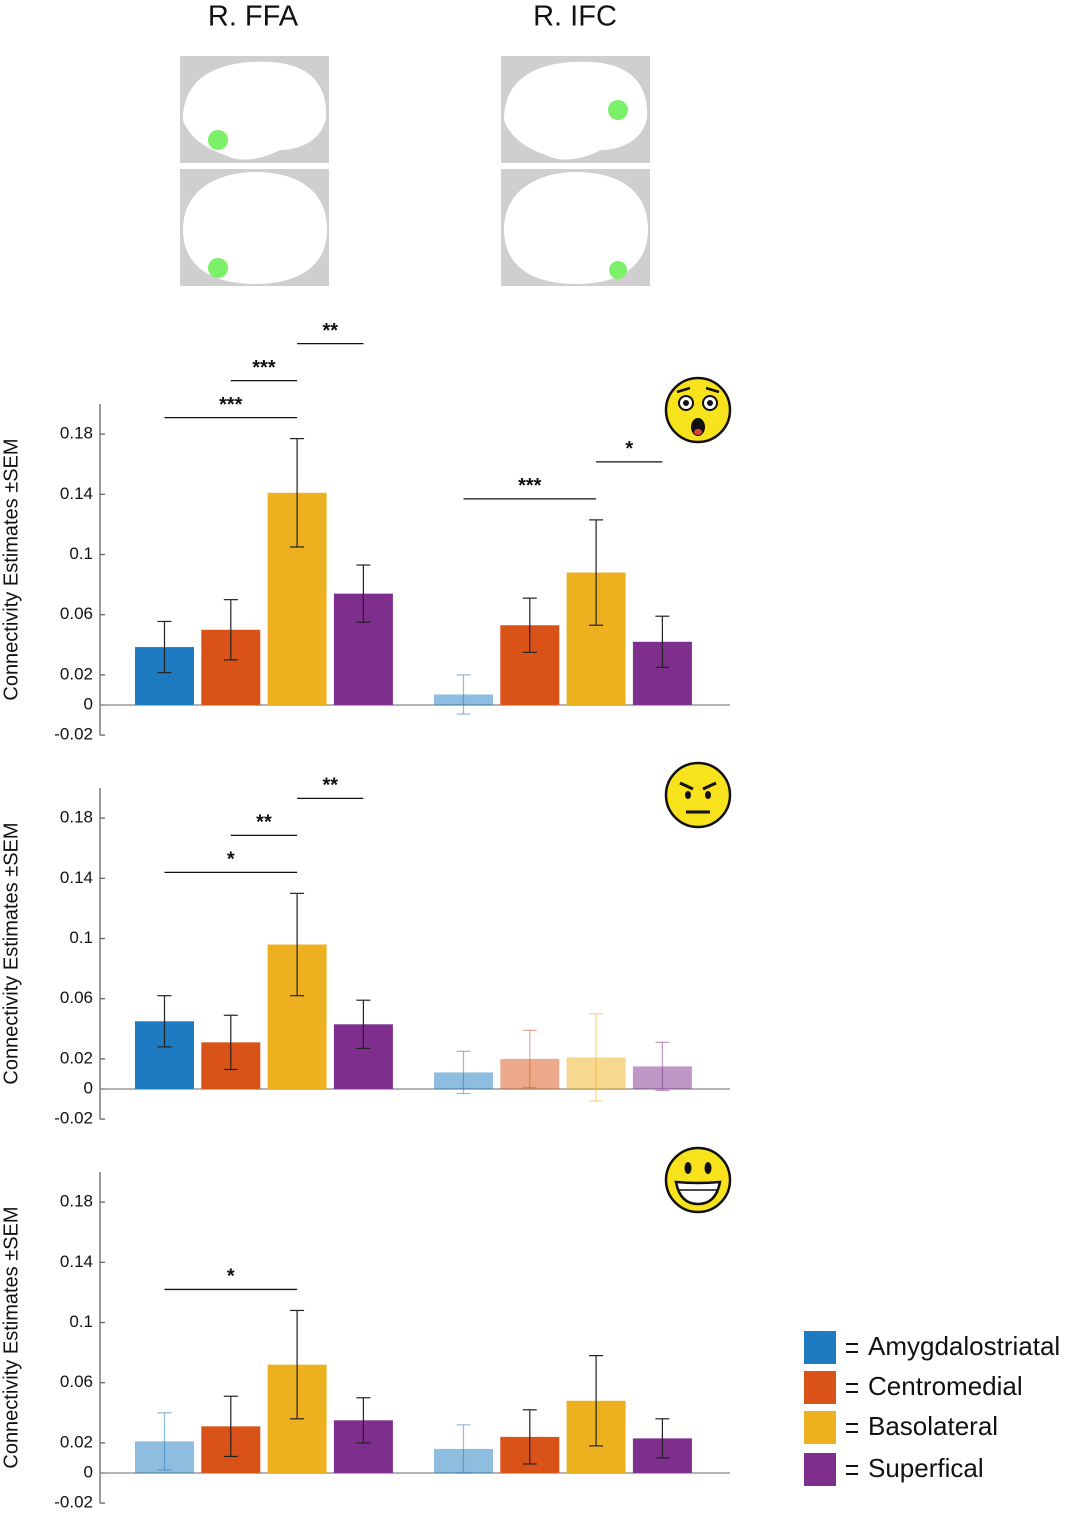 This screenshot has height=1519, width=1080. I want to click on legend-label: Amygdalostriatal, so click(964, 1346).